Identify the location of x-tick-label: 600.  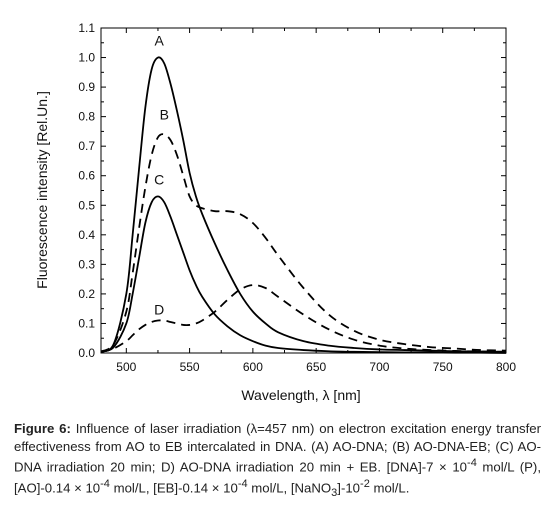
(253, 367).